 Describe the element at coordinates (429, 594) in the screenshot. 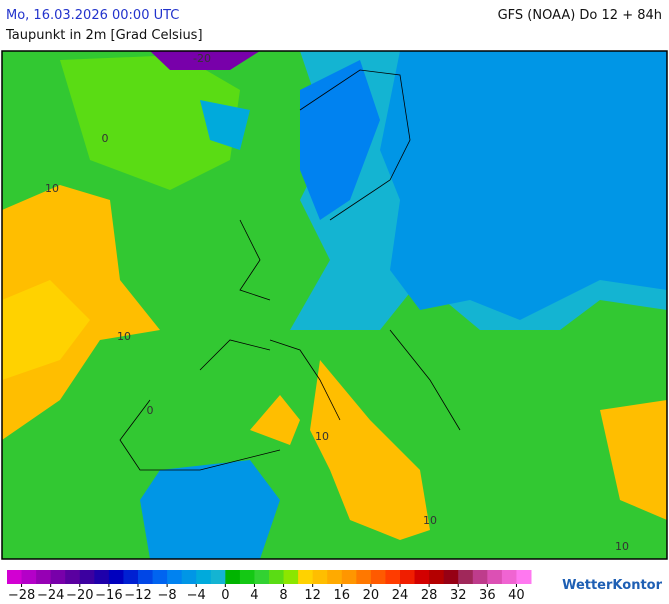

I see `legend-tick-label: 28` at that location.